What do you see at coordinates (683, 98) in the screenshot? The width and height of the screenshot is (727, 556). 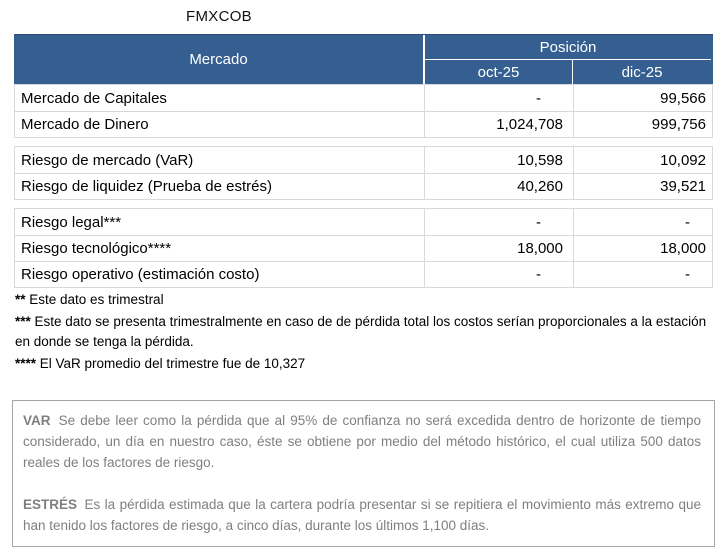 I see `value-dic-25: 99,566` at bounding box center [683, 98].